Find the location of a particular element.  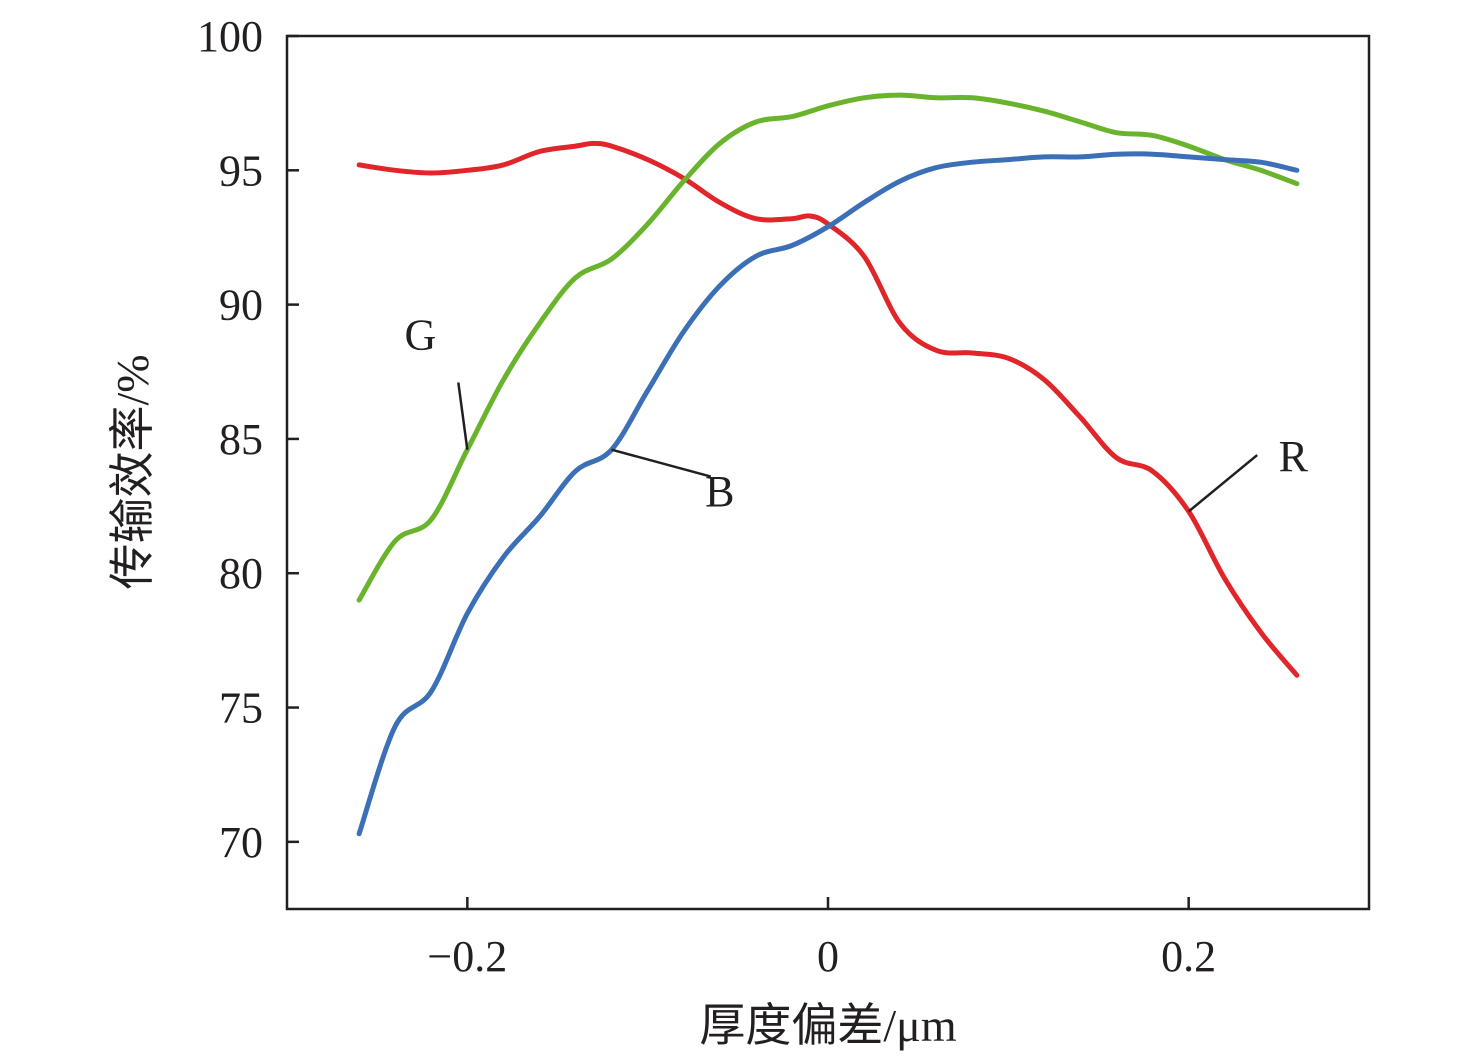

series-label-r: R is located at coordinates (1294, 456).